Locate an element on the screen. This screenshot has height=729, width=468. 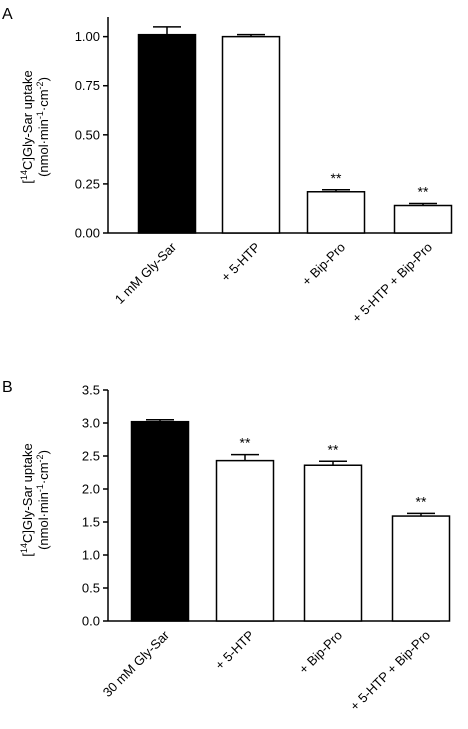
ylabel-b-post: C]Gly-Sar uptake is located at coordinates (27, 493).